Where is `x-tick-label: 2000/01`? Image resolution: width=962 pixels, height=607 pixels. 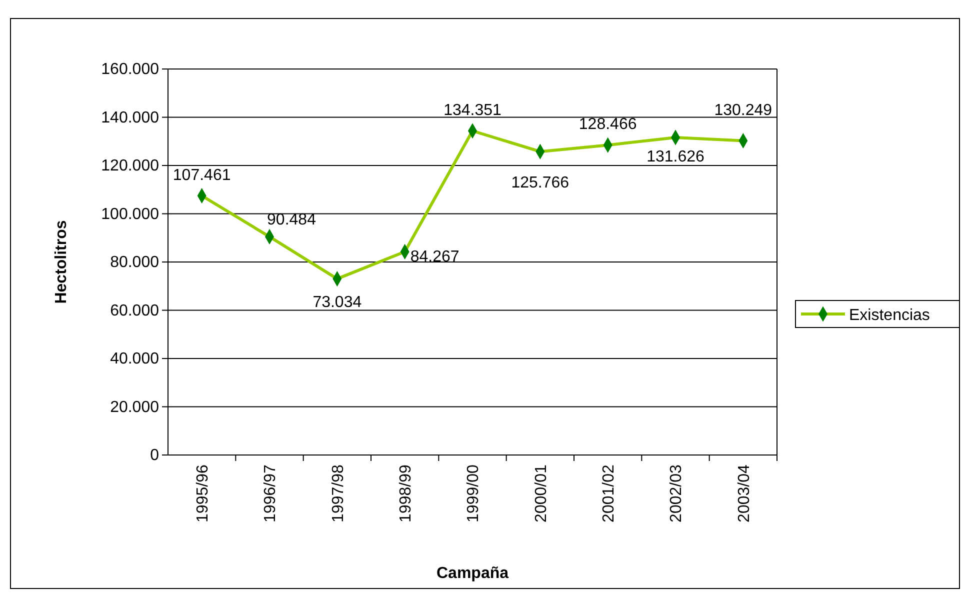 x-tick-label: 2000/01 is located at coordinates (541, 493).